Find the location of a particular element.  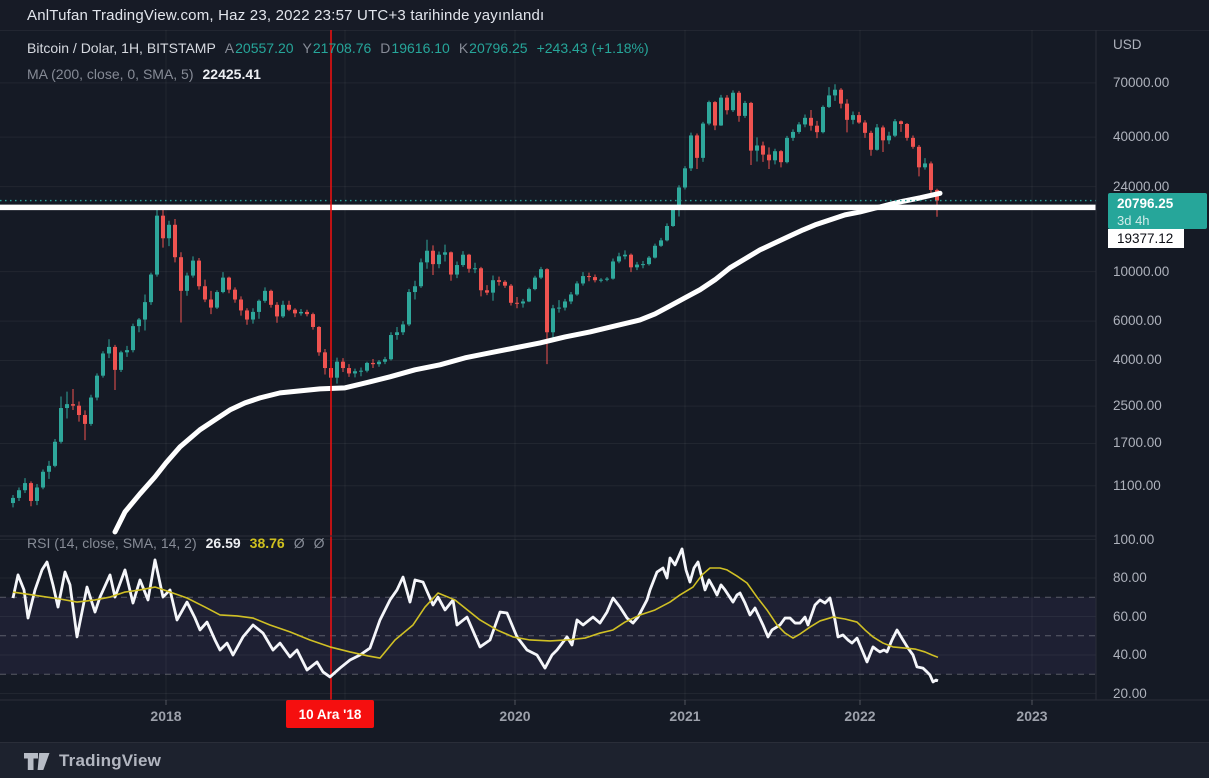

current-price-value: 20796.25 is located at coordinates (1145, 203).